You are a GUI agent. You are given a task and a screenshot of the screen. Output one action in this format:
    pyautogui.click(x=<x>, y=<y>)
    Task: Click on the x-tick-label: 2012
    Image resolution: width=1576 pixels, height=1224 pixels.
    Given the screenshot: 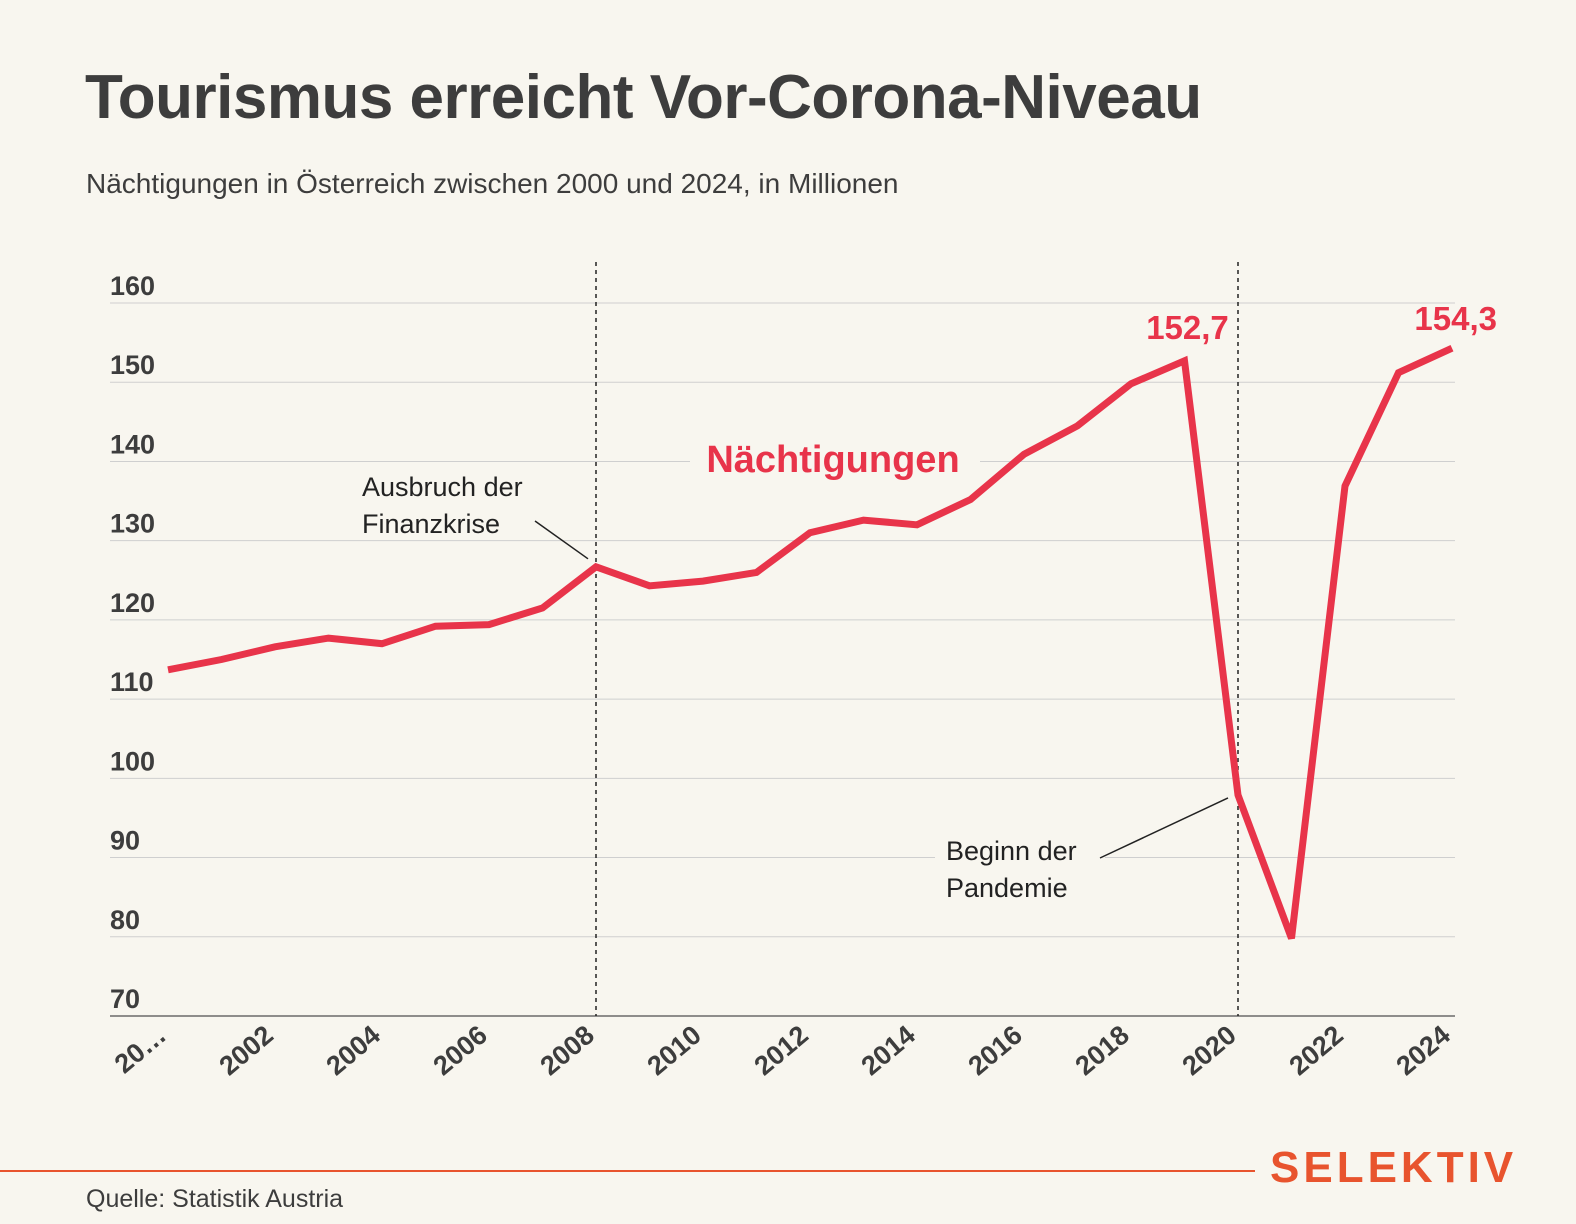 What is the action you would take?
    pyautogui.click(x=781, y=1051)
    